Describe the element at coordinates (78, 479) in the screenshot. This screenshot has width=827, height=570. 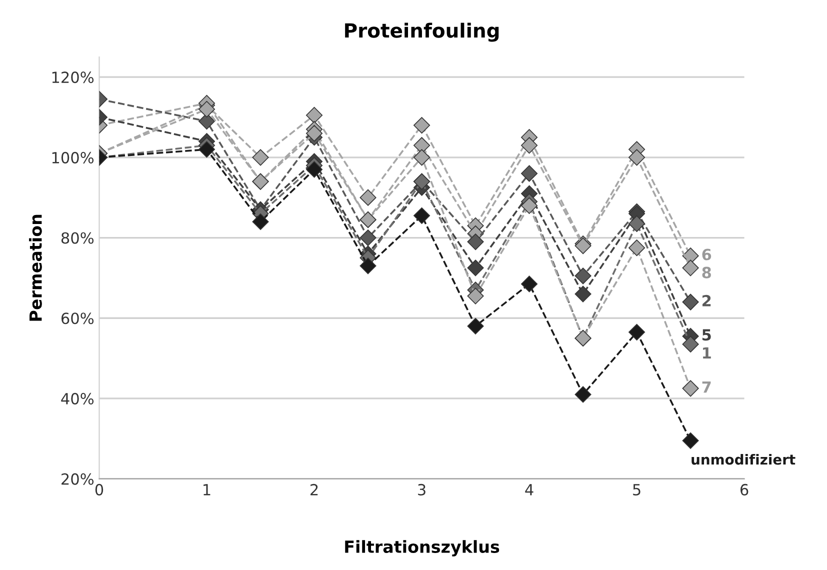
I see `y-tick-label: 20%` at that location.